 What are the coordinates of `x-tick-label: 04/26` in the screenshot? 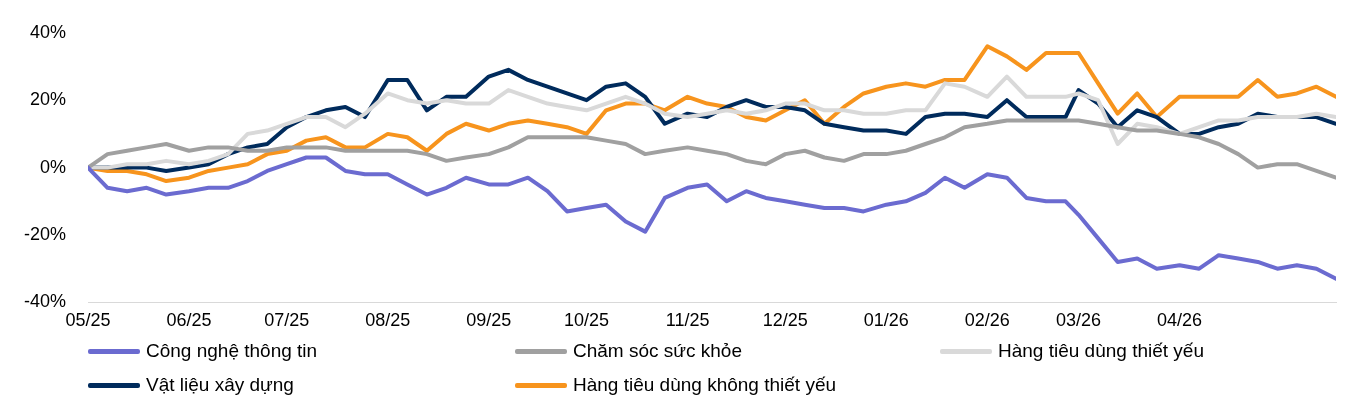 It's located at (1180, 320).